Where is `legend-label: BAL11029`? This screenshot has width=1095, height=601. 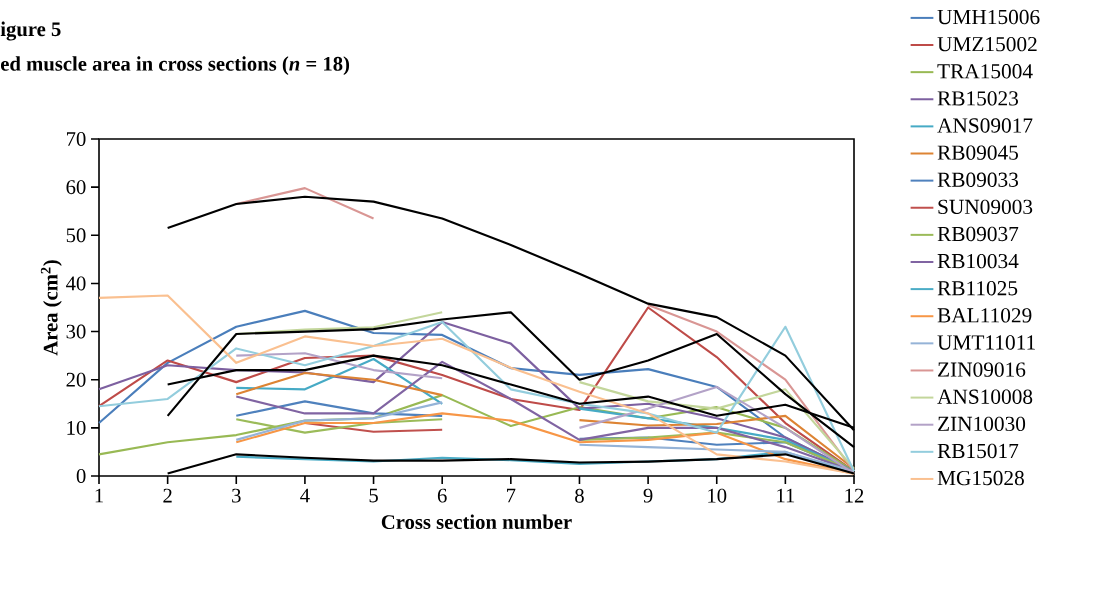 legend-label: BAL11029 is located at coordinates (984, 315).